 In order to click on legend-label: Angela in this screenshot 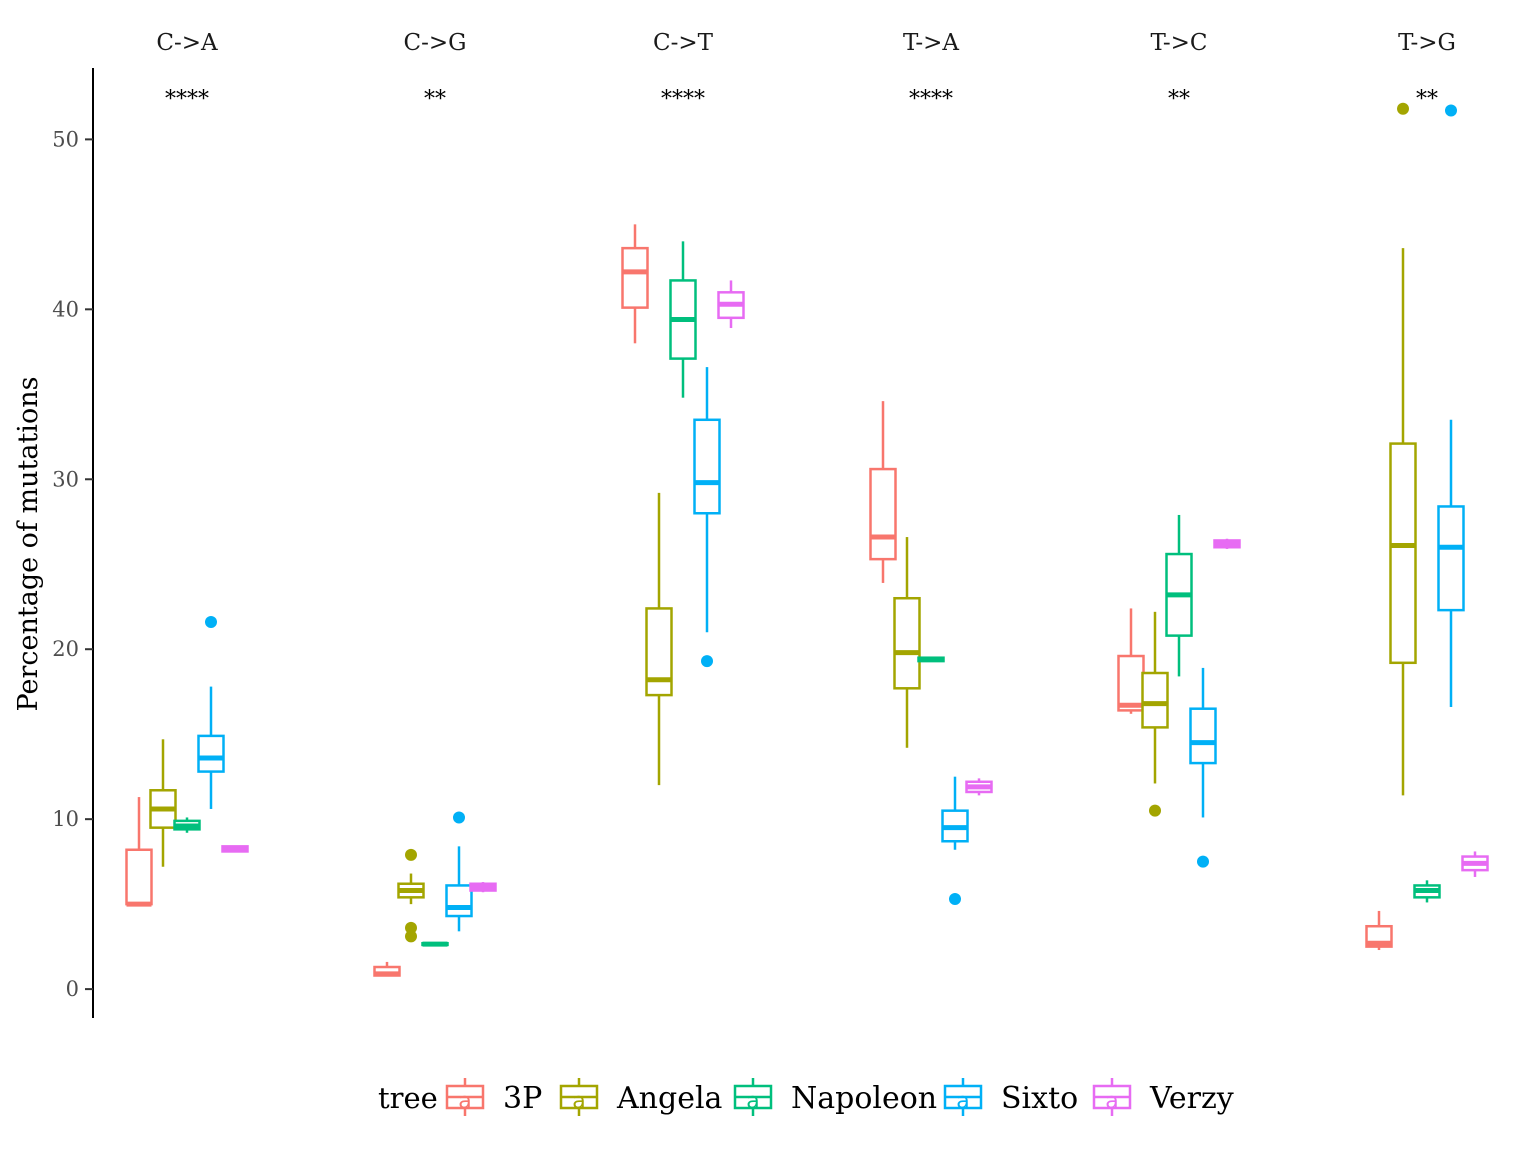, I will do `click(669, 1098)`.